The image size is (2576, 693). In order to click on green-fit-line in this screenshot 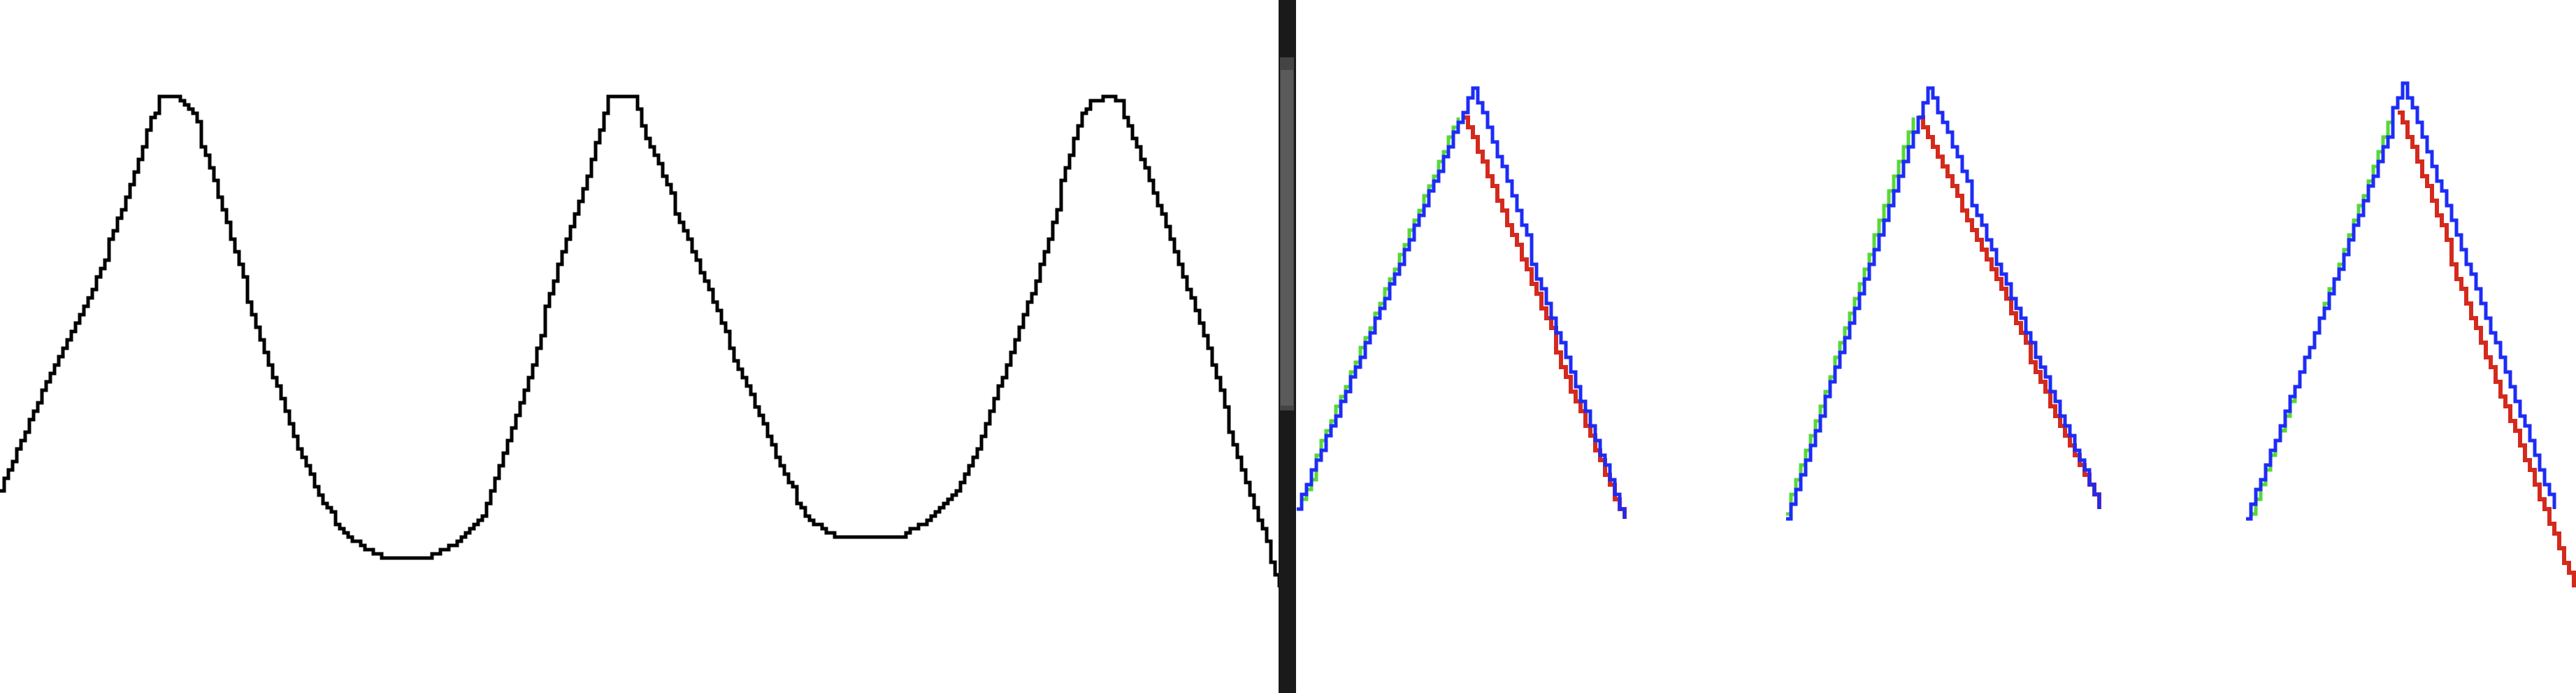, I will do `click(1850, 316)`.